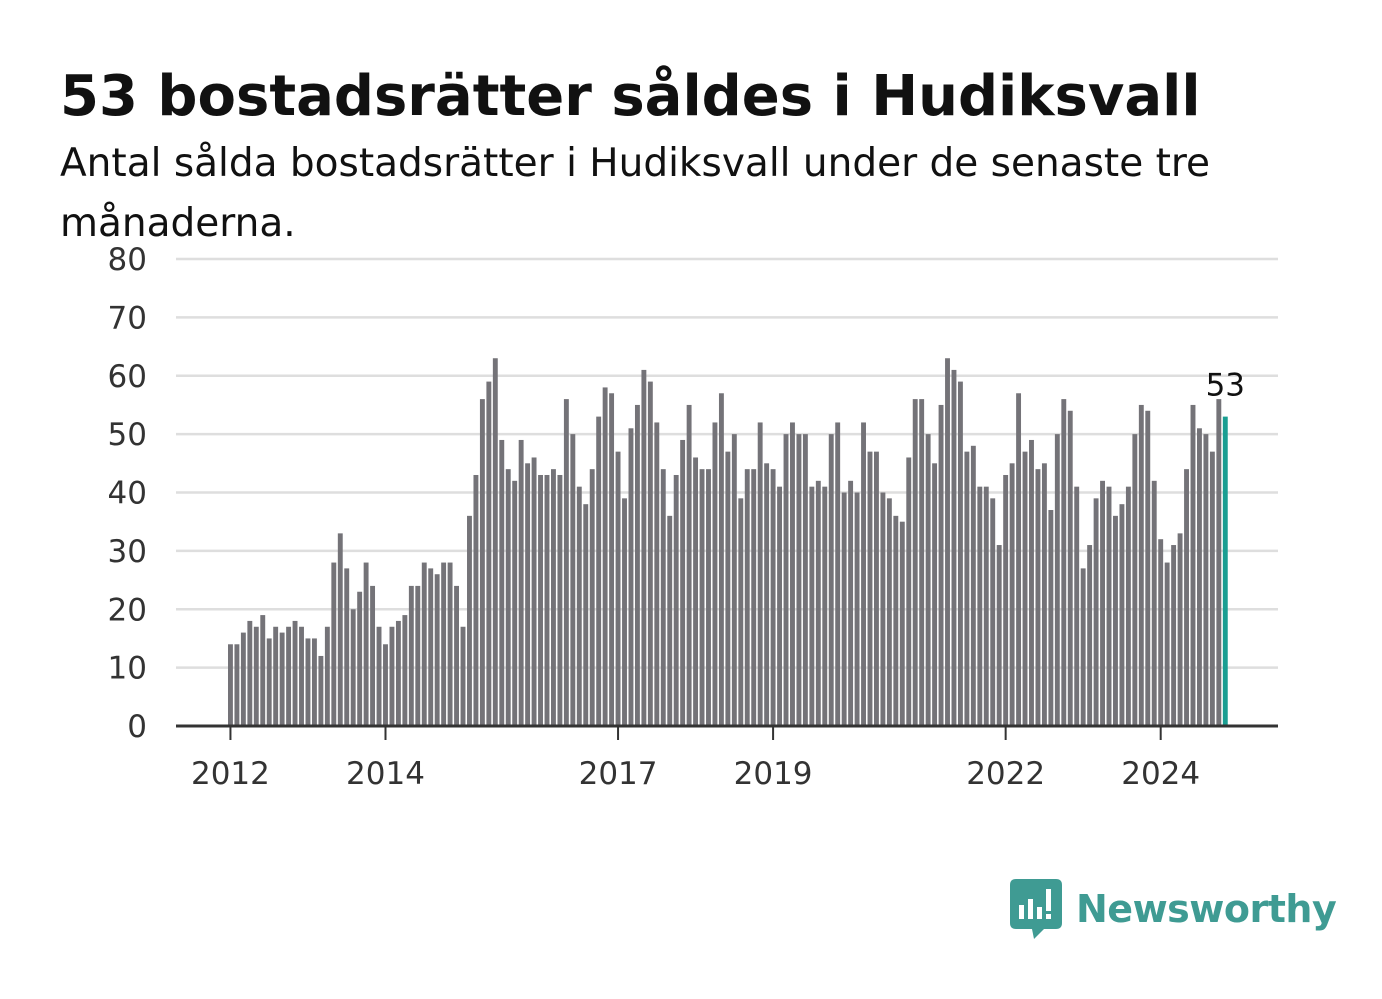 Image resolution: width=1382 pixels, height=999 pixels. What do you see at coordinates (1225, 386) in the screenshot?
I see `data-labels: 53` at bounding box center [1225, 386].